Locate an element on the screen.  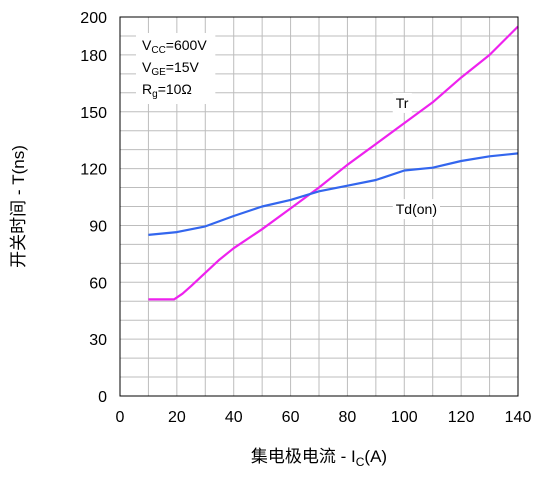
x-tick-label: 80 is located at coordinates (348, 417).